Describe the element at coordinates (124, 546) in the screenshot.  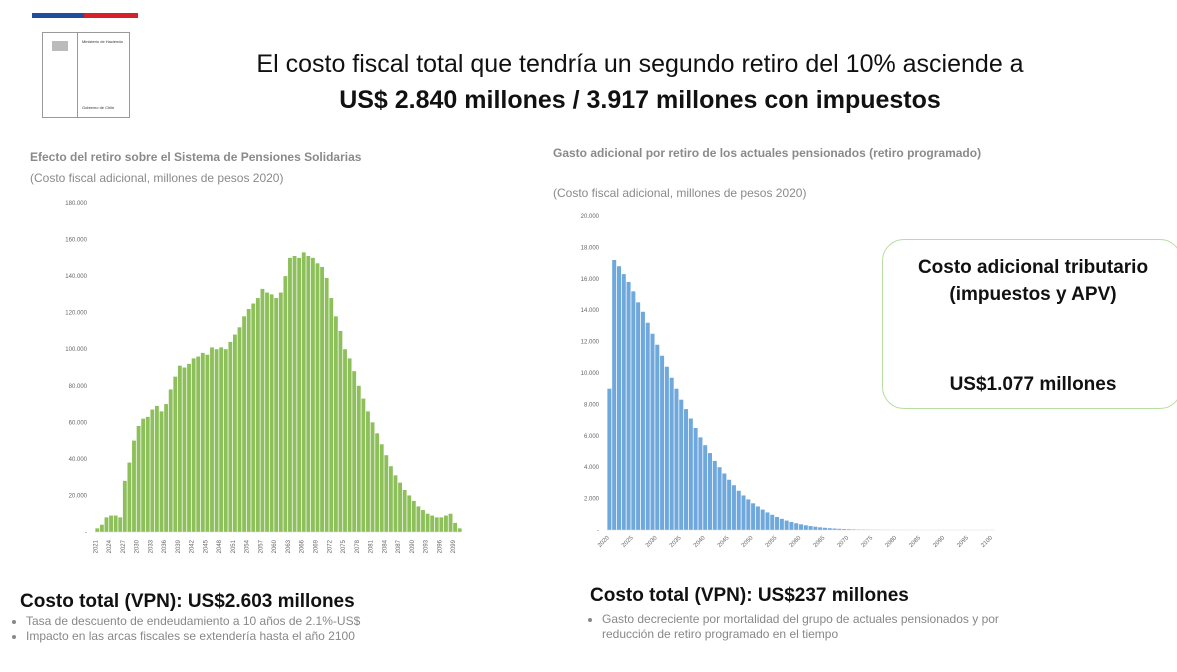
I see `x-tick-label: 2027` at that location.